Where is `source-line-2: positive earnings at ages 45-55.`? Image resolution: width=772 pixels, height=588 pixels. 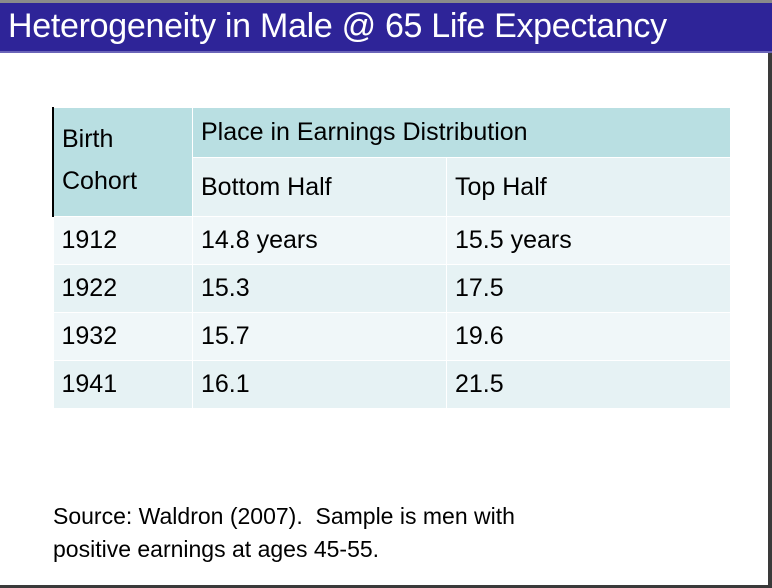 source-line-2: positive earnings at ages 45-55. is located at coordinates (216, 549).